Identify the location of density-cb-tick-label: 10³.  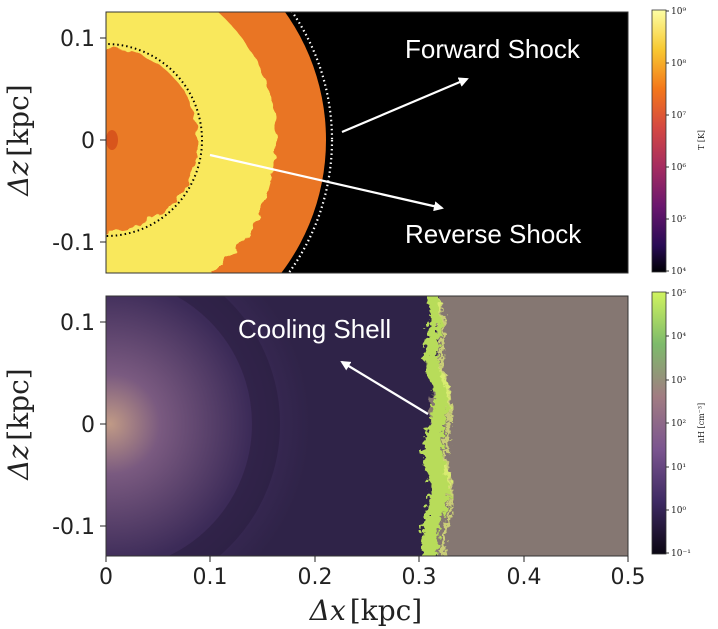
(678, 381).